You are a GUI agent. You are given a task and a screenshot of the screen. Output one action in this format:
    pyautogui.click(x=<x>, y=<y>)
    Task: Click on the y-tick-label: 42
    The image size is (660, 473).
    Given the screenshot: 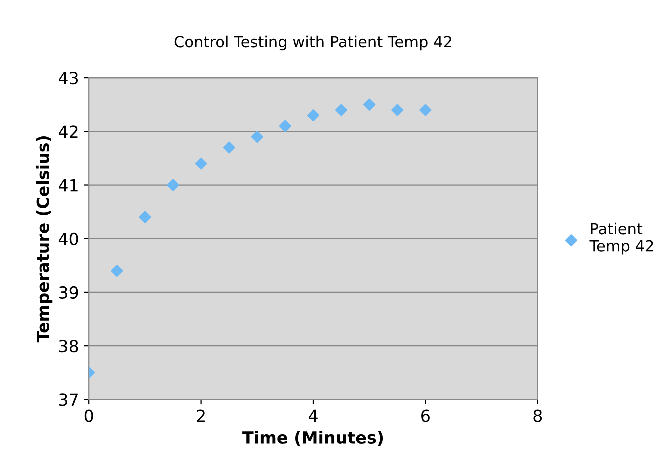 What is the action you would take?
    pyautogui.click(x=68, y=132)
    